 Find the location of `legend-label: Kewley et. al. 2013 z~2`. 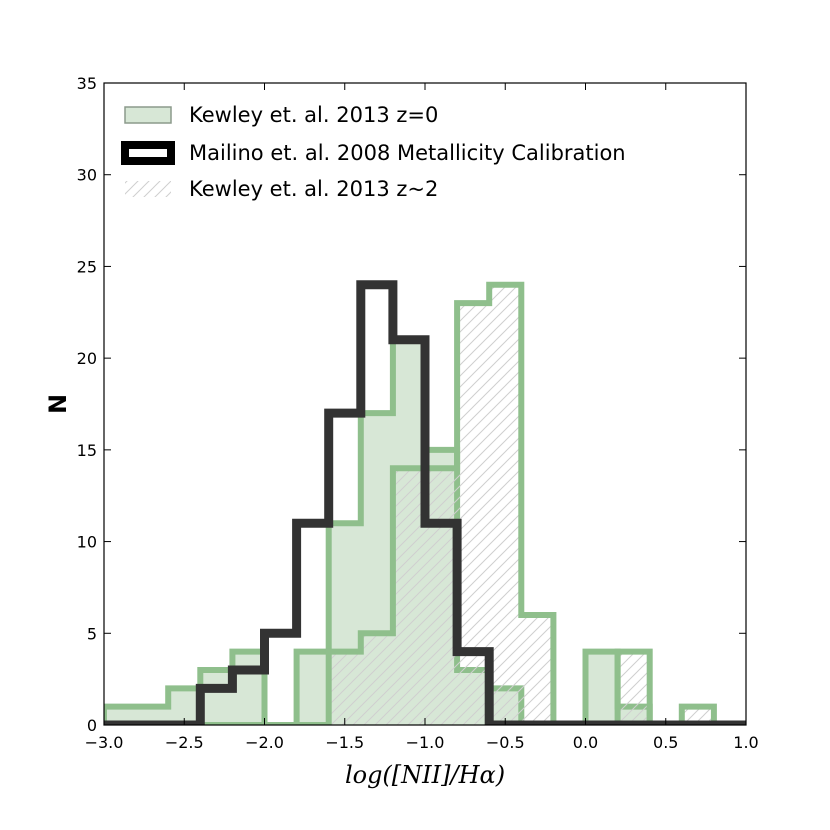

legend-label: Kewley et. al. 2013 z~2 is located at coordinates (313, 189).